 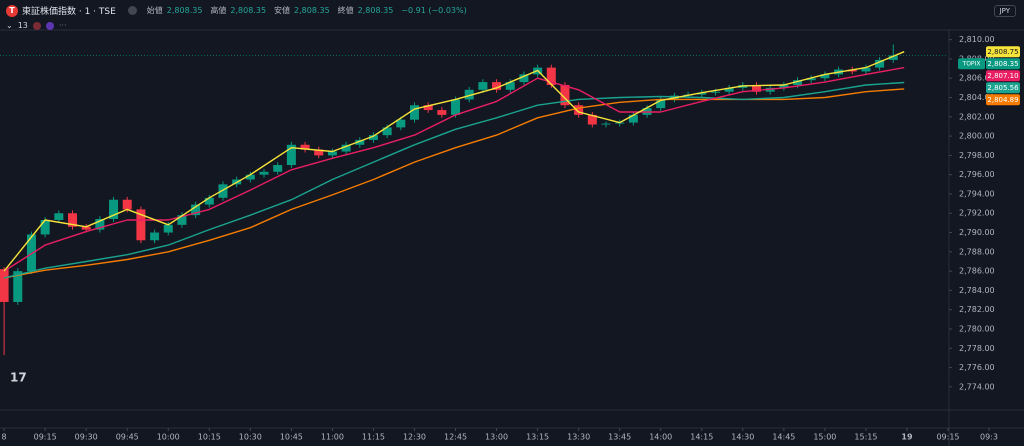 What do you see at coordinates (971, 64) in the screenshot?
I see `symbol-box-label: TOPIX` at bounding box center [971, 64].